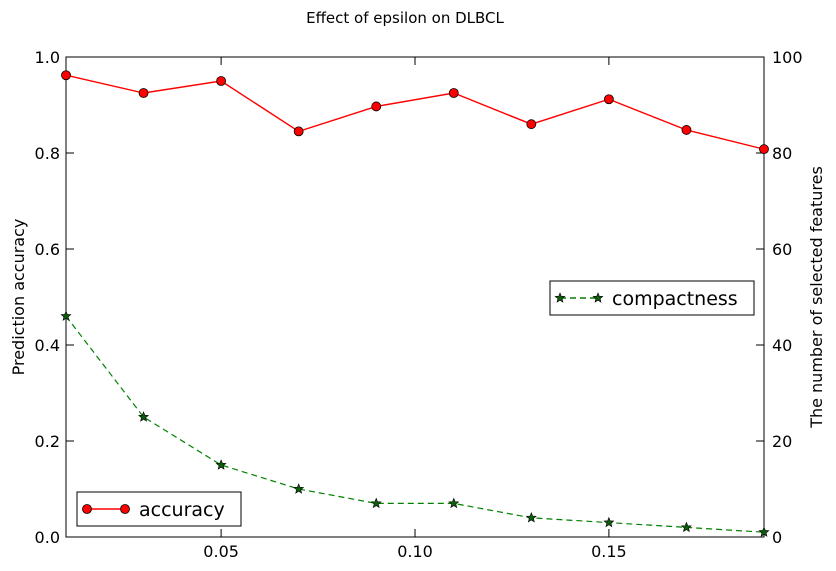 Image resolution: width=836 pixels, height=571 pixels. I want to click on x-tick-label: 0.05, so click(221, 551).